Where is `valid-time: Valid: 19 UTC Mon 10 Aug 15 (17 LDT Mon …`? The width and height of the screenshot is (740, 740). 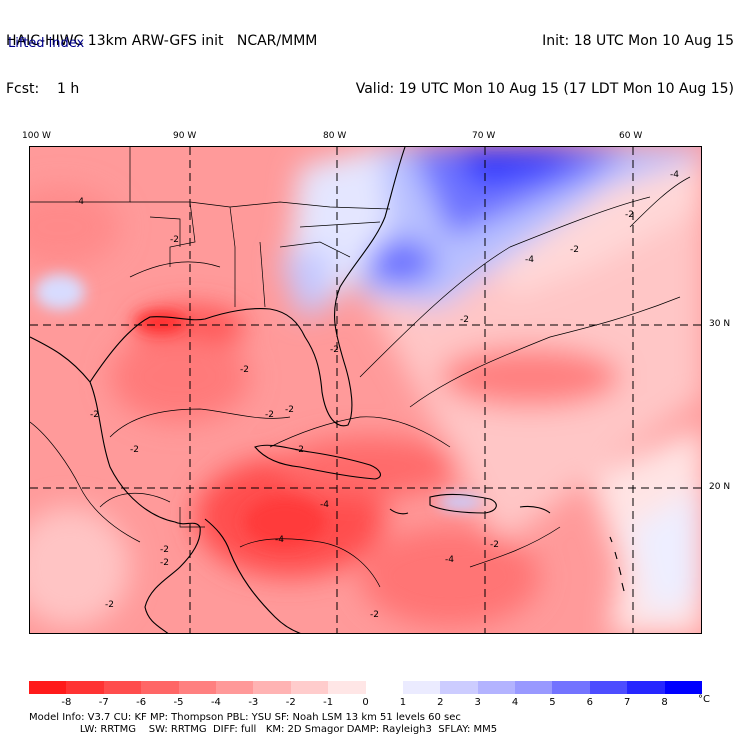 valid-time: Valid: 19 UTC Mon 10 Aug 15 (17 LDT Mon … is located at coordinates (544, 89).